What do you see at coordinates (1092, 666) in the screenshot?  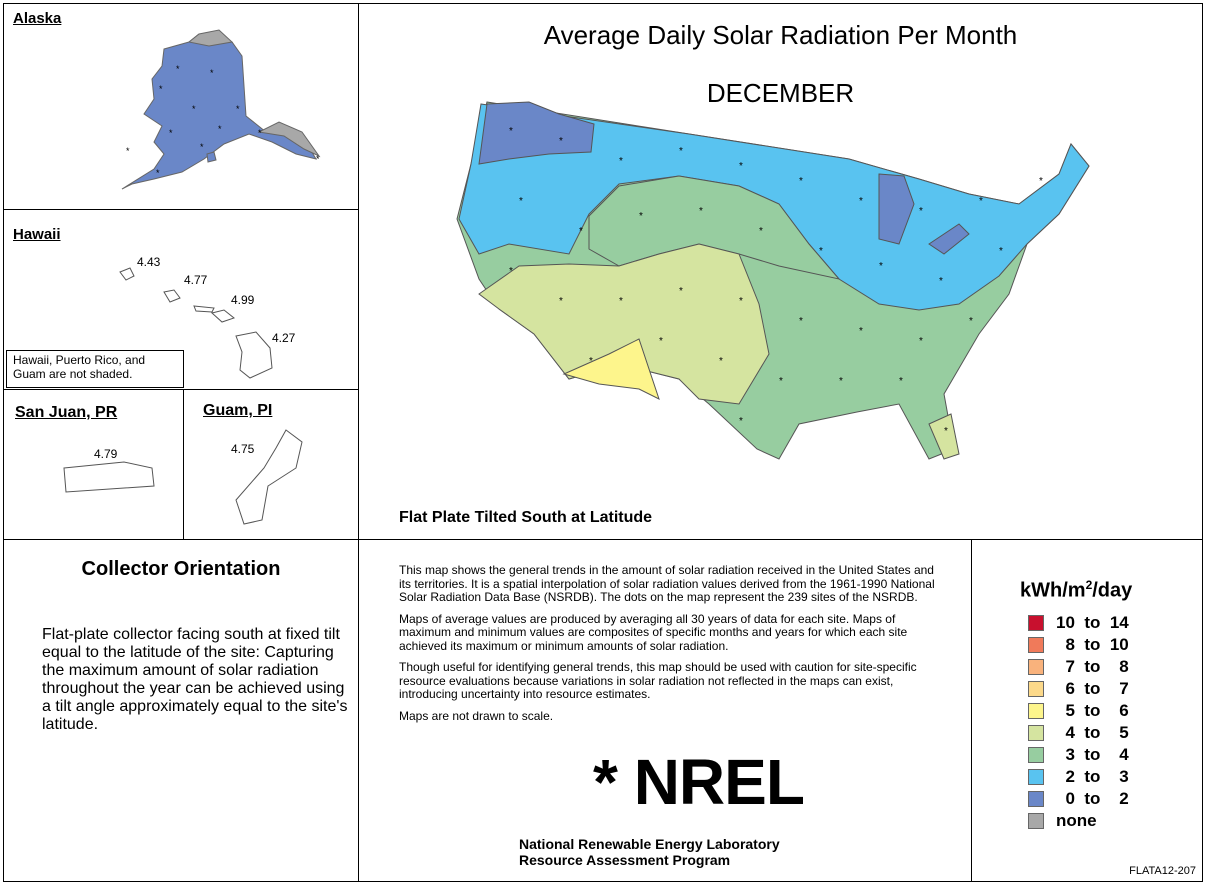 I see `legend-label: 7 to 8` at bounding box center [1092, 666].